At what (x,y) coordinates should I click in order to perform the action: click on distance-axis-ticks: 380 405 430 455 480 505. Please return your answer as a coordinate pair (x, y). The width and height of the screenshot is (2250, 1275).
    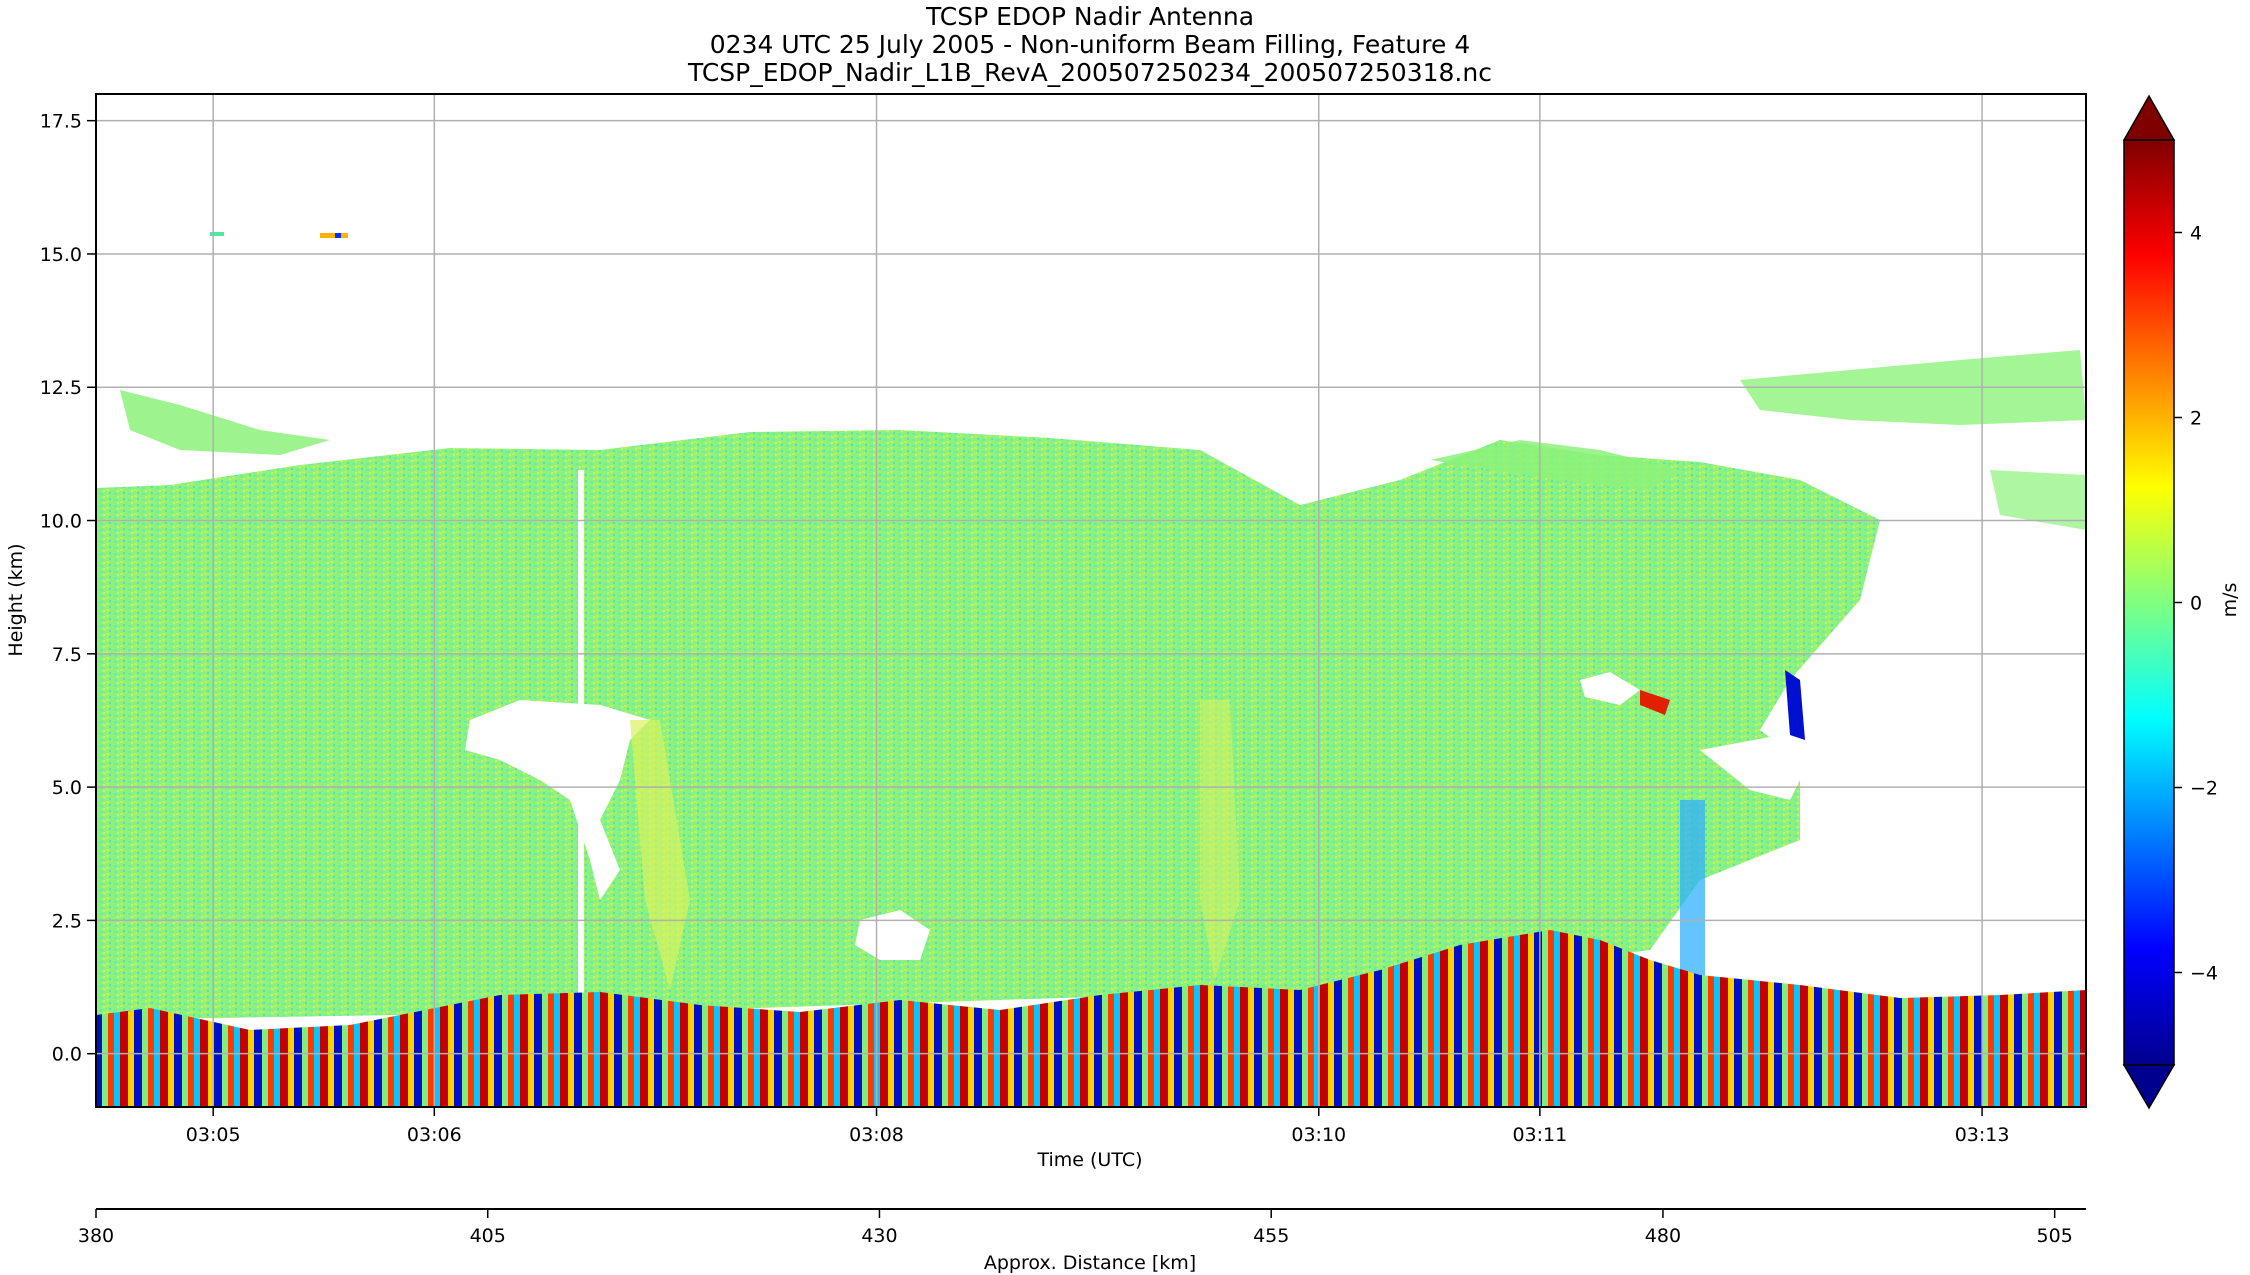
    Looking at the image, I should click on (1075, 1228).